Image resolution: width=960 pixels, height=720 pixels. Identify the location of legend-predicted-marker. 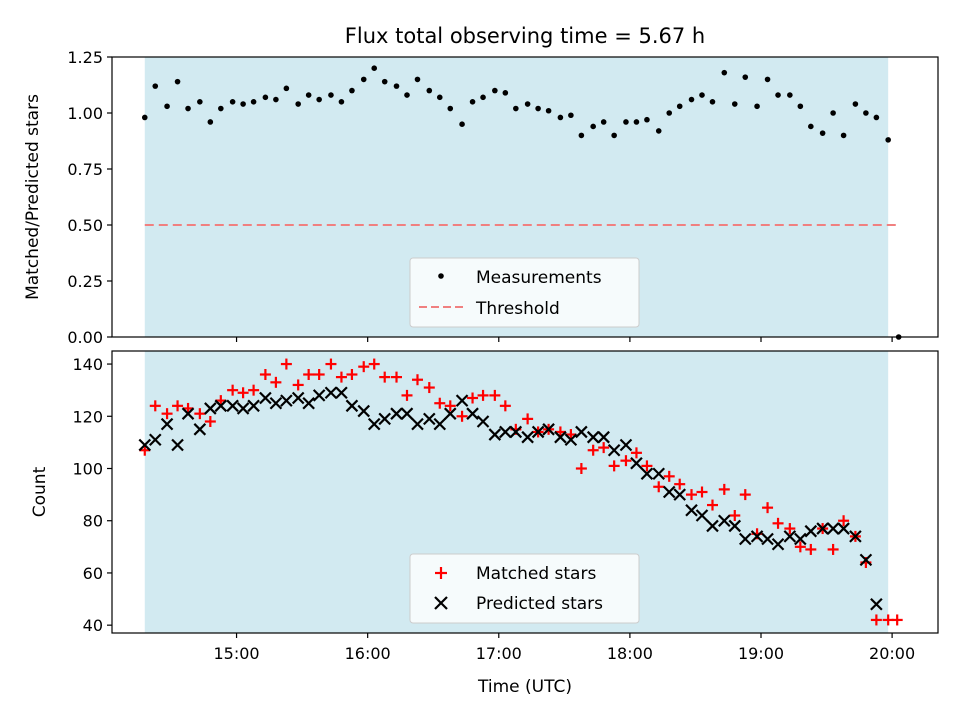
(441, 603).